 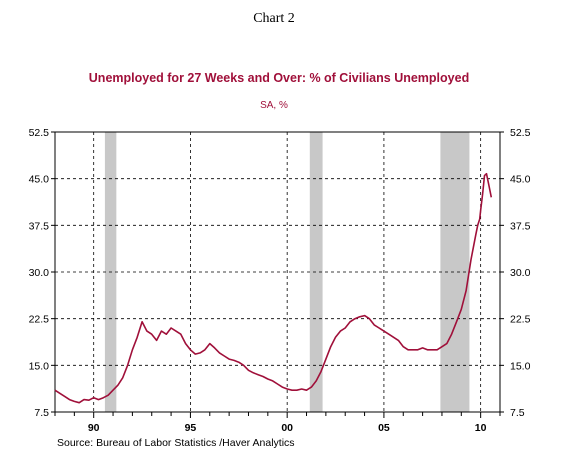 I want to click on y-tick-label-left: 30.0, so click(x=39, y=273).